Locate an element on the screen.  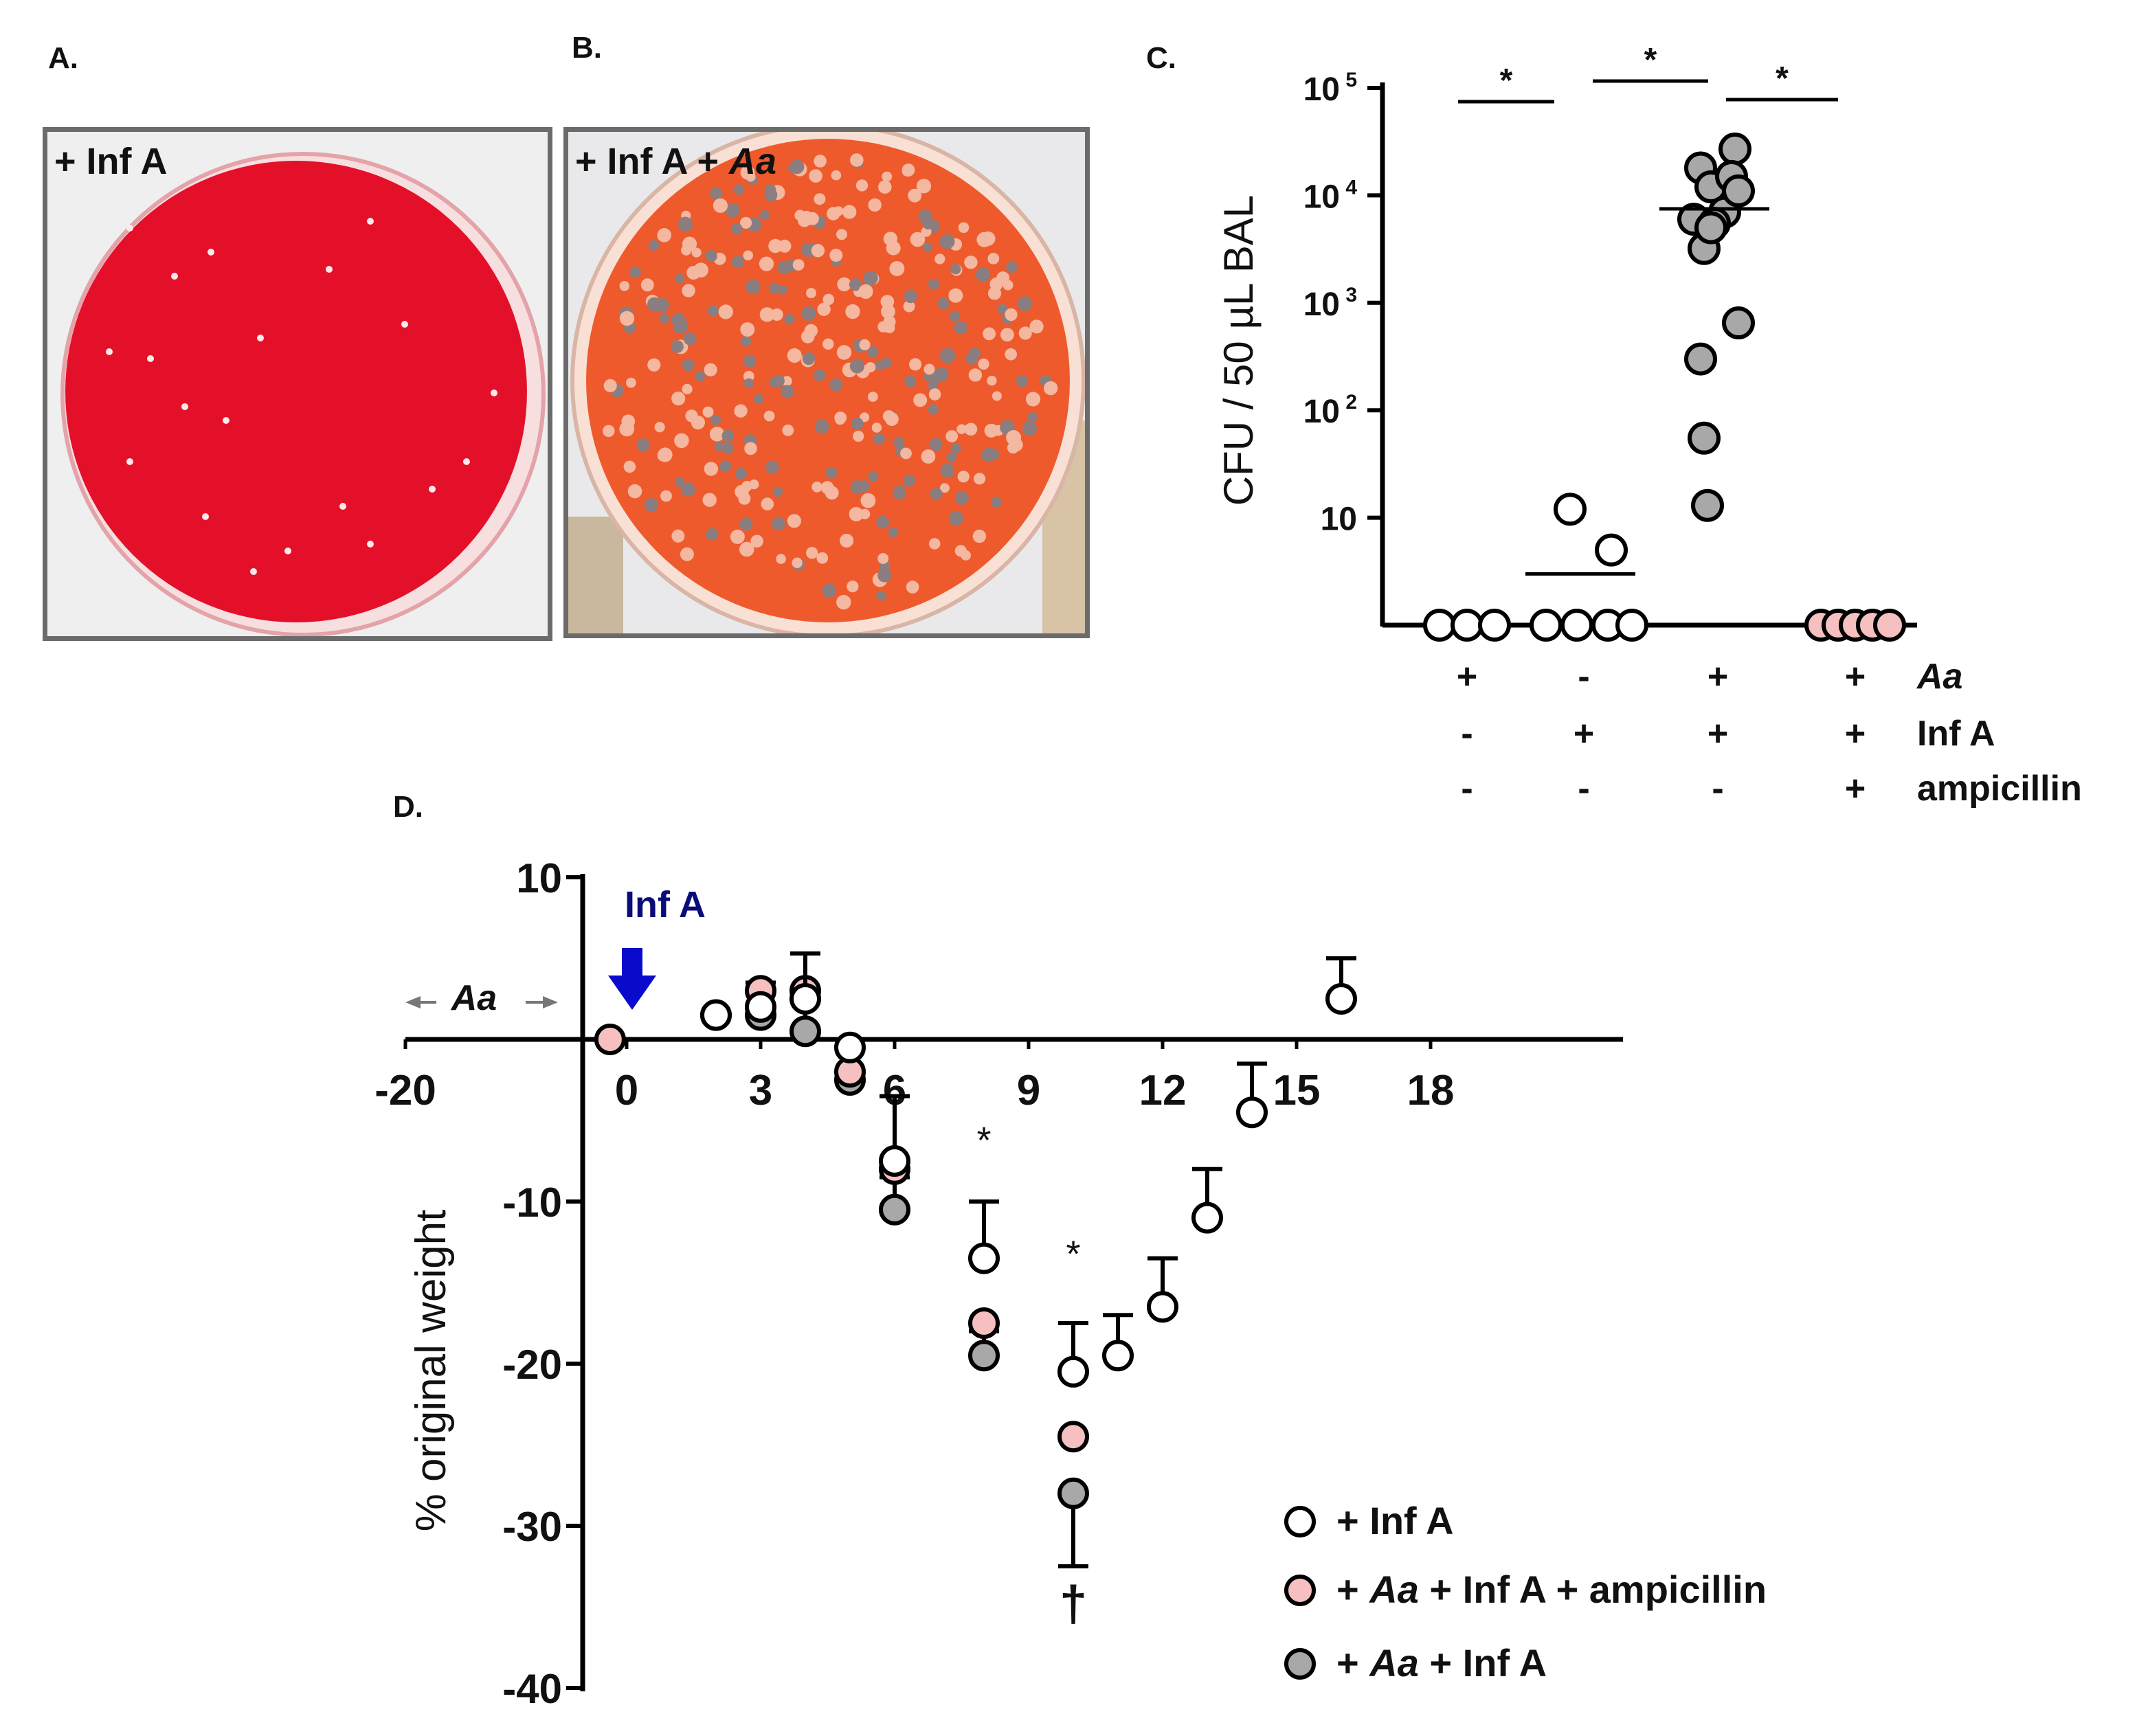
y-tick-exponent: 2 is located at coordinates (1351, 402).